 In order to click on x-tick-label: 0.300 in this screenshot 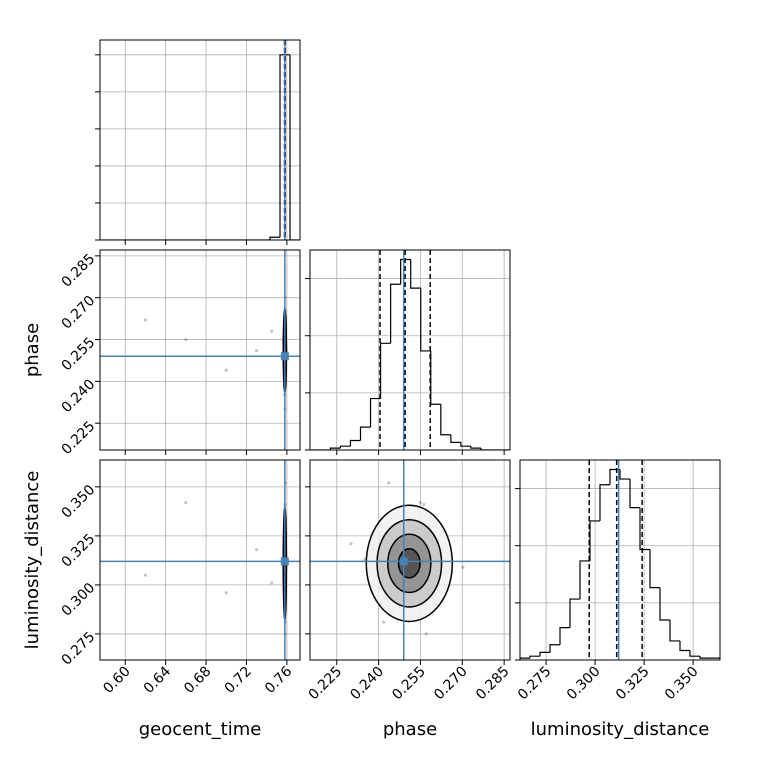, I will do `click(584, 684)`.